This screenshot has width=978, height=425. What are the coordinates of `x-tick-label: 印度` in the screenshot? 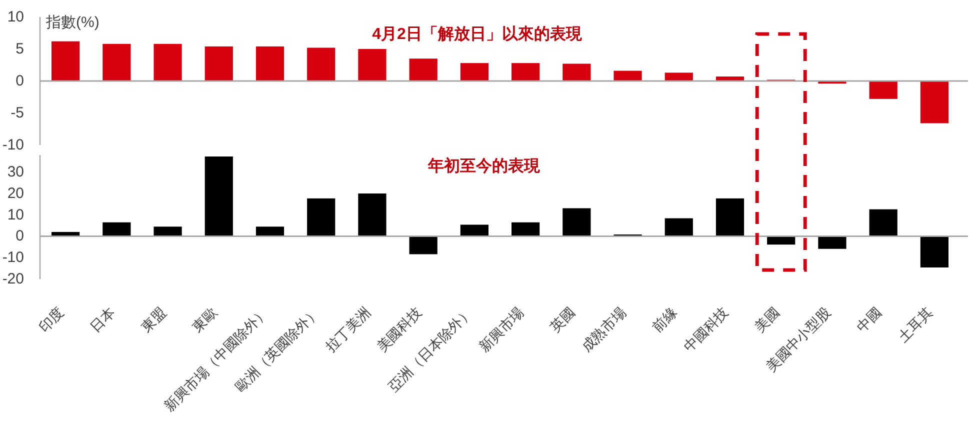 It's located at (52, 320).